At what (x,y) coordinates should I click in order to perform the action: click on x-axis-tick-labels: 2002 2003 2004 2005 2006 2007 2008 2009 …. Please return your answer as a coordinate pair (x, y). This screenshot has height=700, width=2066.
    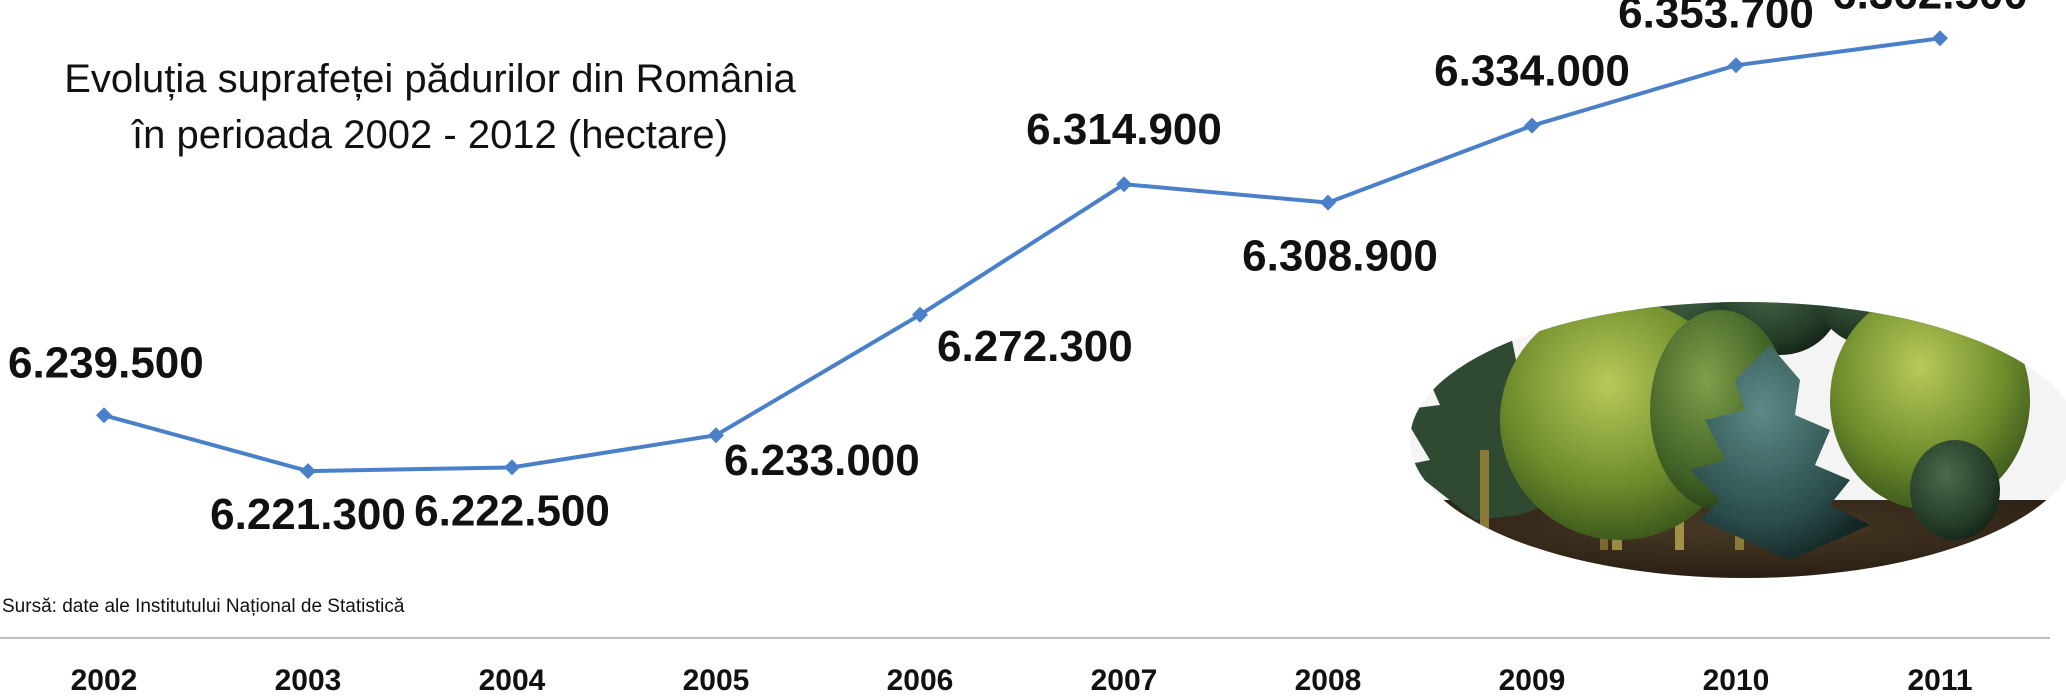
    Looking at the image, I should click on (1022, 680).